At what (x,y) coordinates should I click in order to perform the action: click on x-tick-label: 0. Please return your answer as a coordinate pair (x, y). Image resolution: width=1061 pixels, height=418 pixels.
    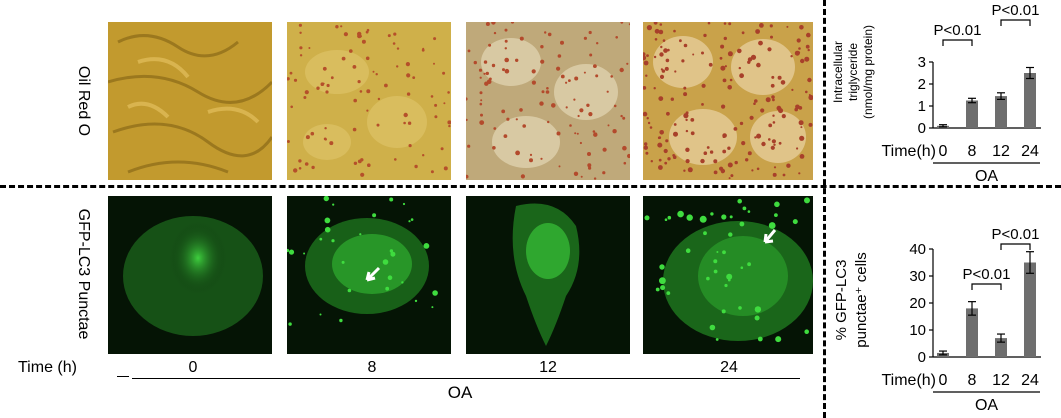
    Looking at the image, I should click on (943, 151).